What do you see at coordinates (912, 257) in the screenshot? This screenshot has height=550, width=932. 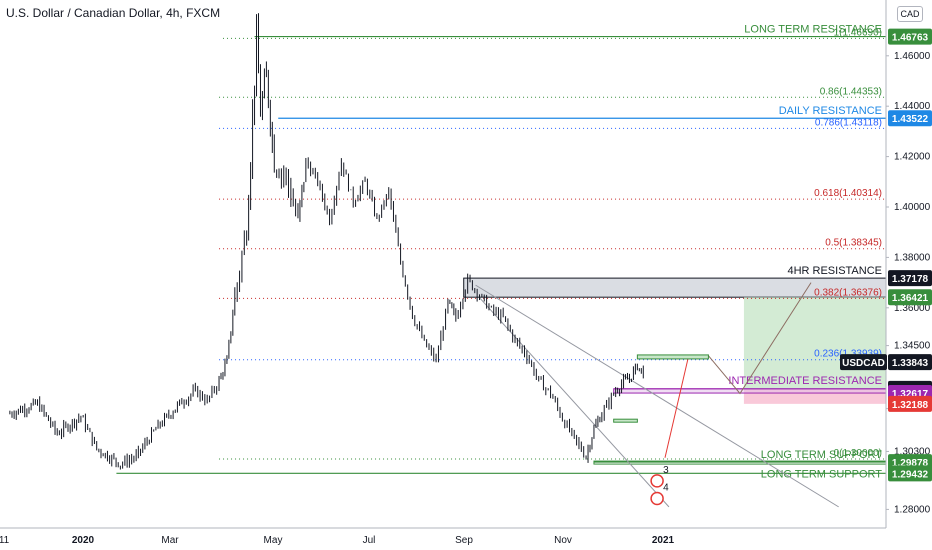 I see `y-tick-label: 1.38000` at bounding box center [912, 257].